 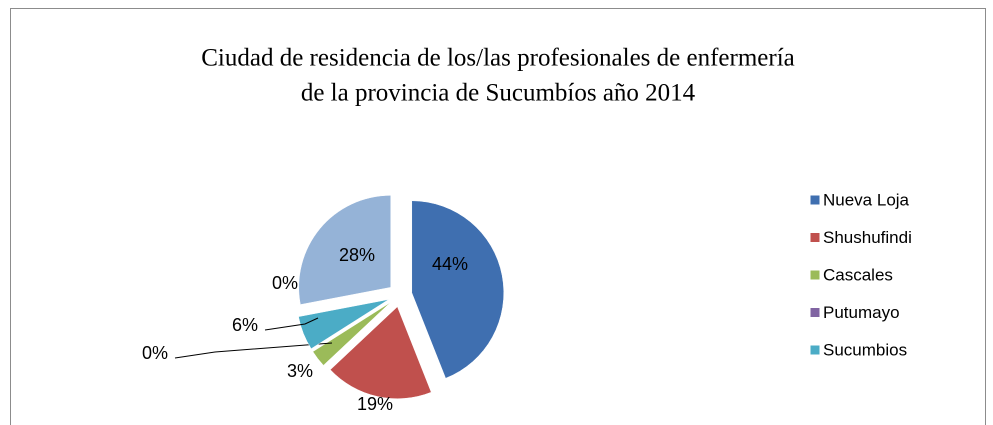 I want to click on legend-label: Sucumbios, so click(x=865, y=349).